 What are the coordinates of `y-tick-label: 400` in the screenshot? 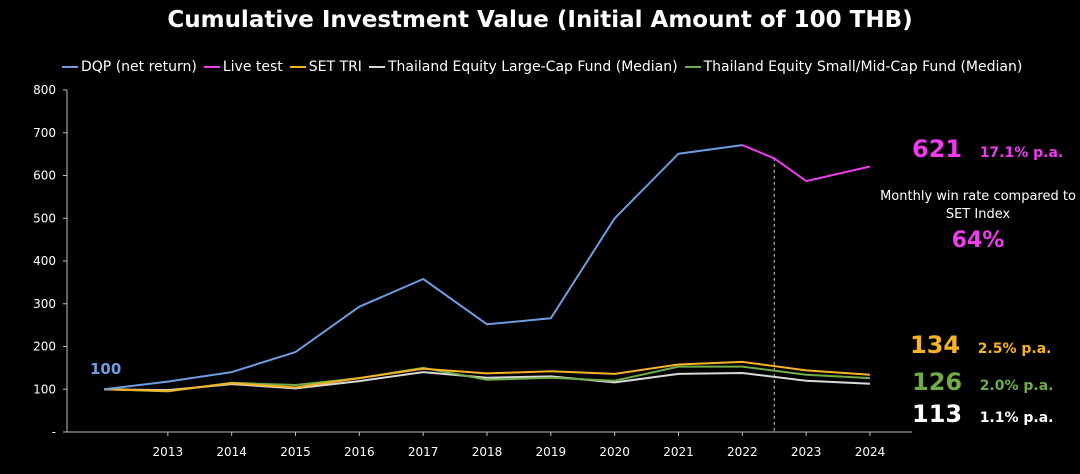 It's located at (44, 261).